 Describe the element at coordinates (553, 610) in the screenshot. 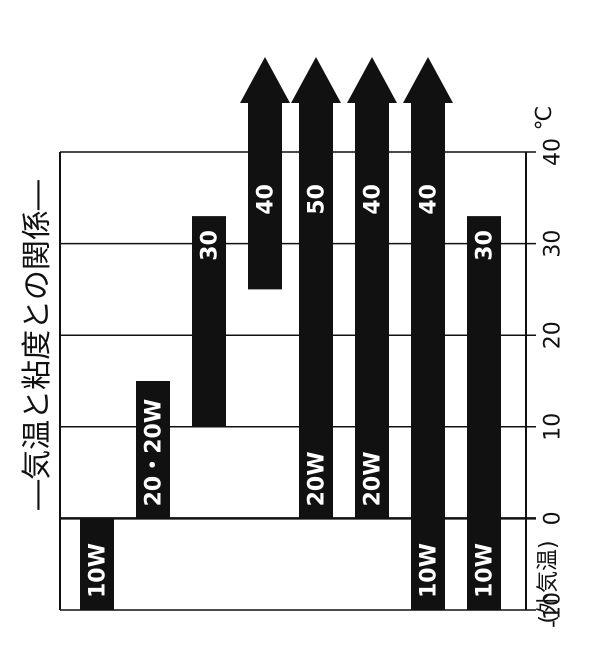

I see `tick-label: -10` at that location.